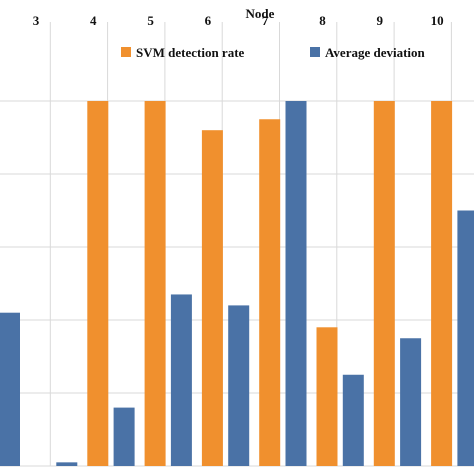  What do you see at coordinates (260, 13) in the screenshot?
I see `x-axis-title: Node` at bounding box center [260, 13].